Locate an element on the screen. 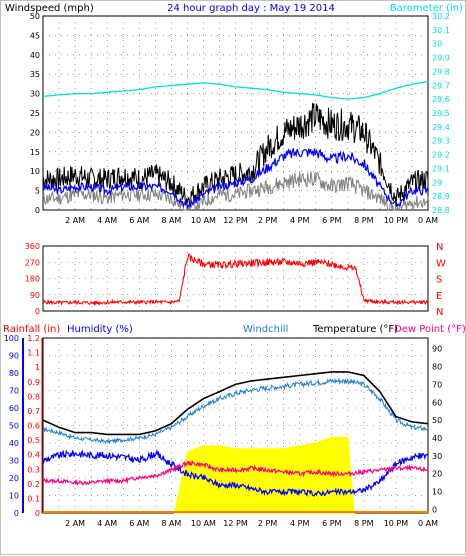  humidity-axis-label: Humidity (%) is located at coordinates (100, 329).